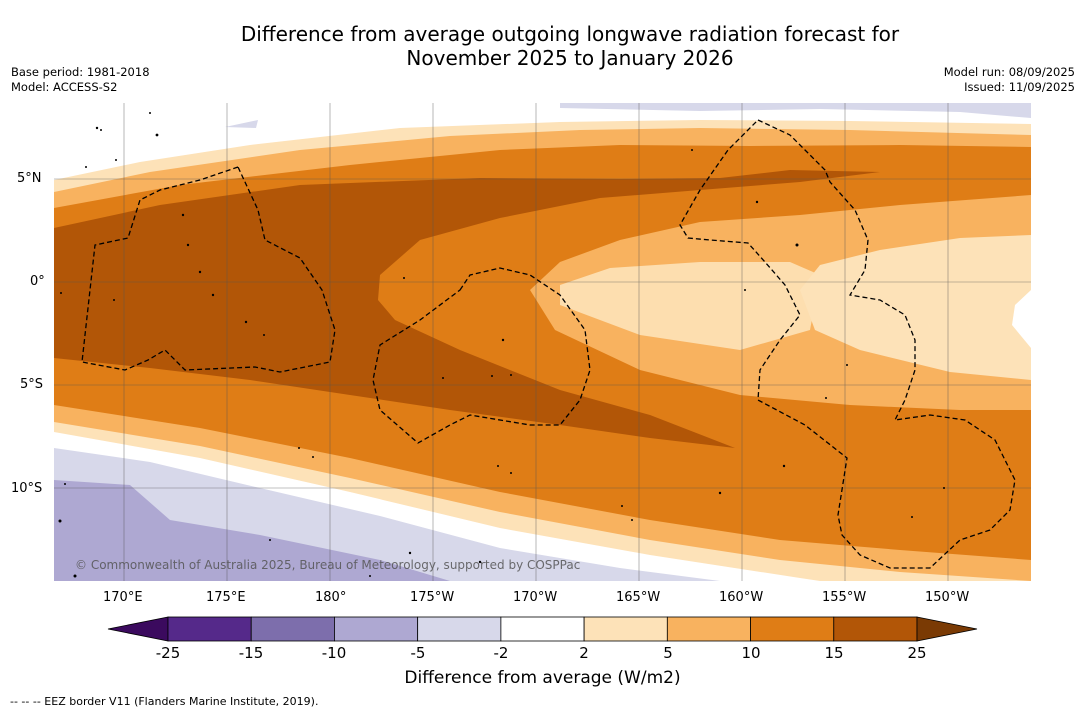 The height and width of the screenshot is (713, 1085). Describe the element at coordinates (226, 597) in the screenshot. I see `lon-label-175e: 175°E` at that location.